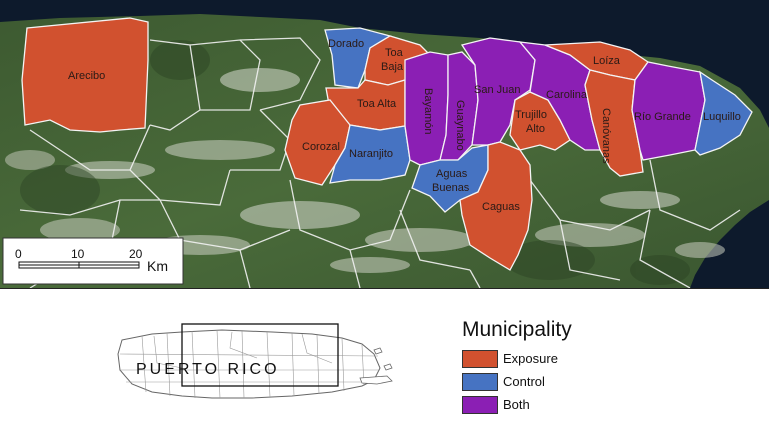 The image size is (769, 421). I want to click on legend-swatch-both, so click(480, 405).